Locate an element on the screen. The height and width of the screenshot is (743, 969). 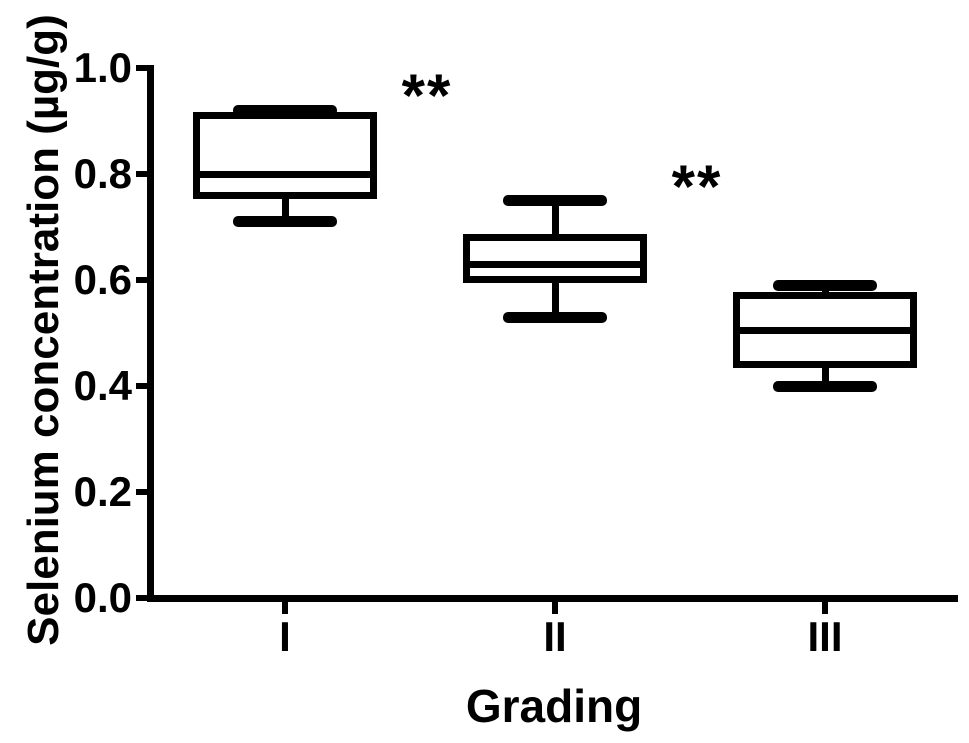
y-tick-label: 0.0 is located at coordinates (102, 597).